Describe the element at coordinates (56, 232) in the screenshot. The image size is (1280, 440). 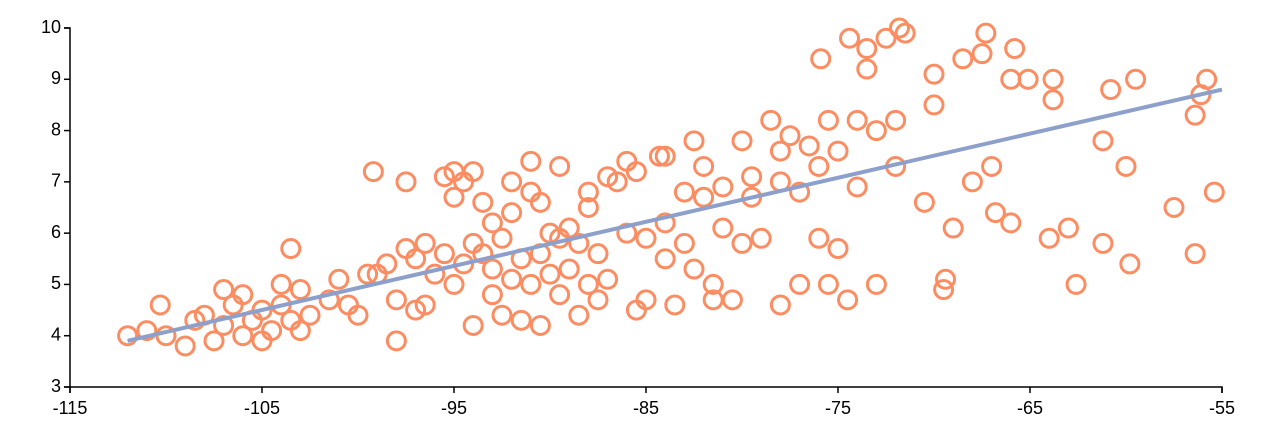
I see `y-tick-label: 6` at that location.